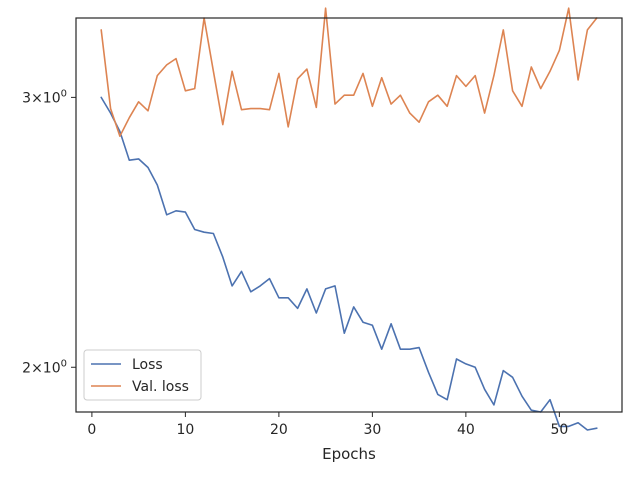 The height and width of the screenshot is (480, 640). I want to click on y-axis-ticks: 2×100 3×100, so click(49, 232).